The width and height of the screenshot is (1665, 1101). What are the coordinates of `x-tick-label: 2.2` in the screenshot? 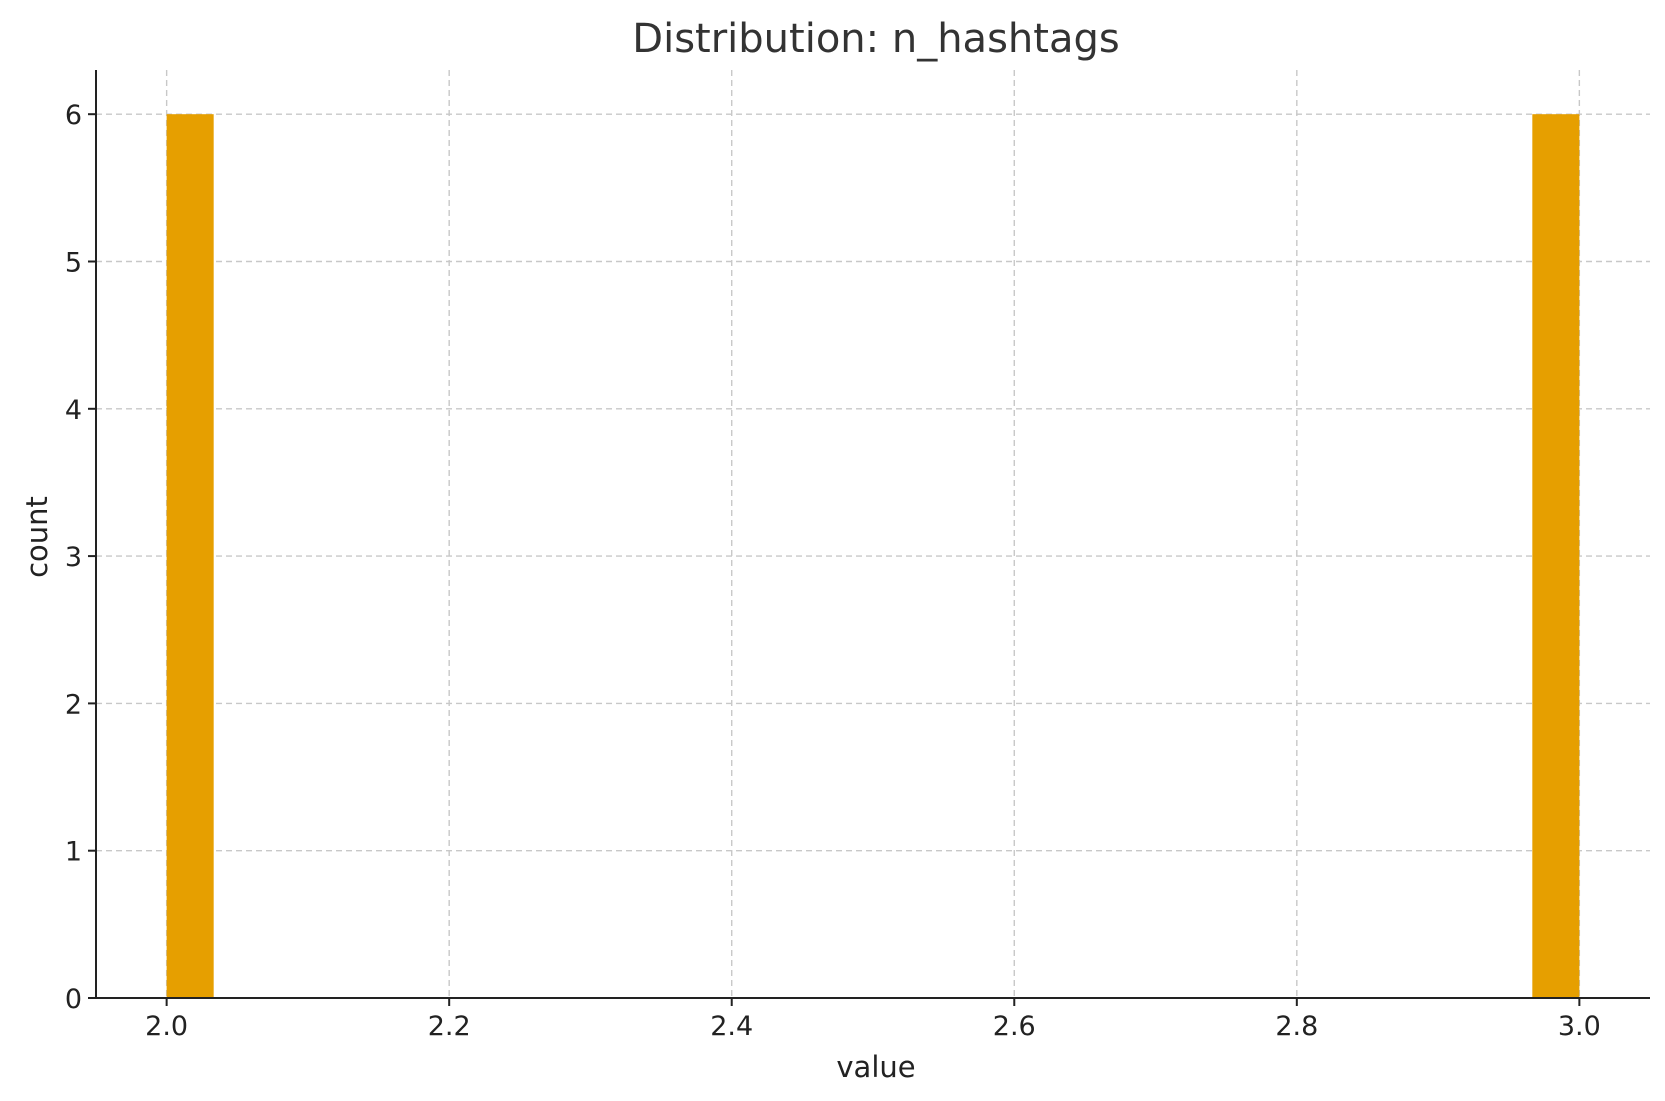 It's located at (449, 1026).